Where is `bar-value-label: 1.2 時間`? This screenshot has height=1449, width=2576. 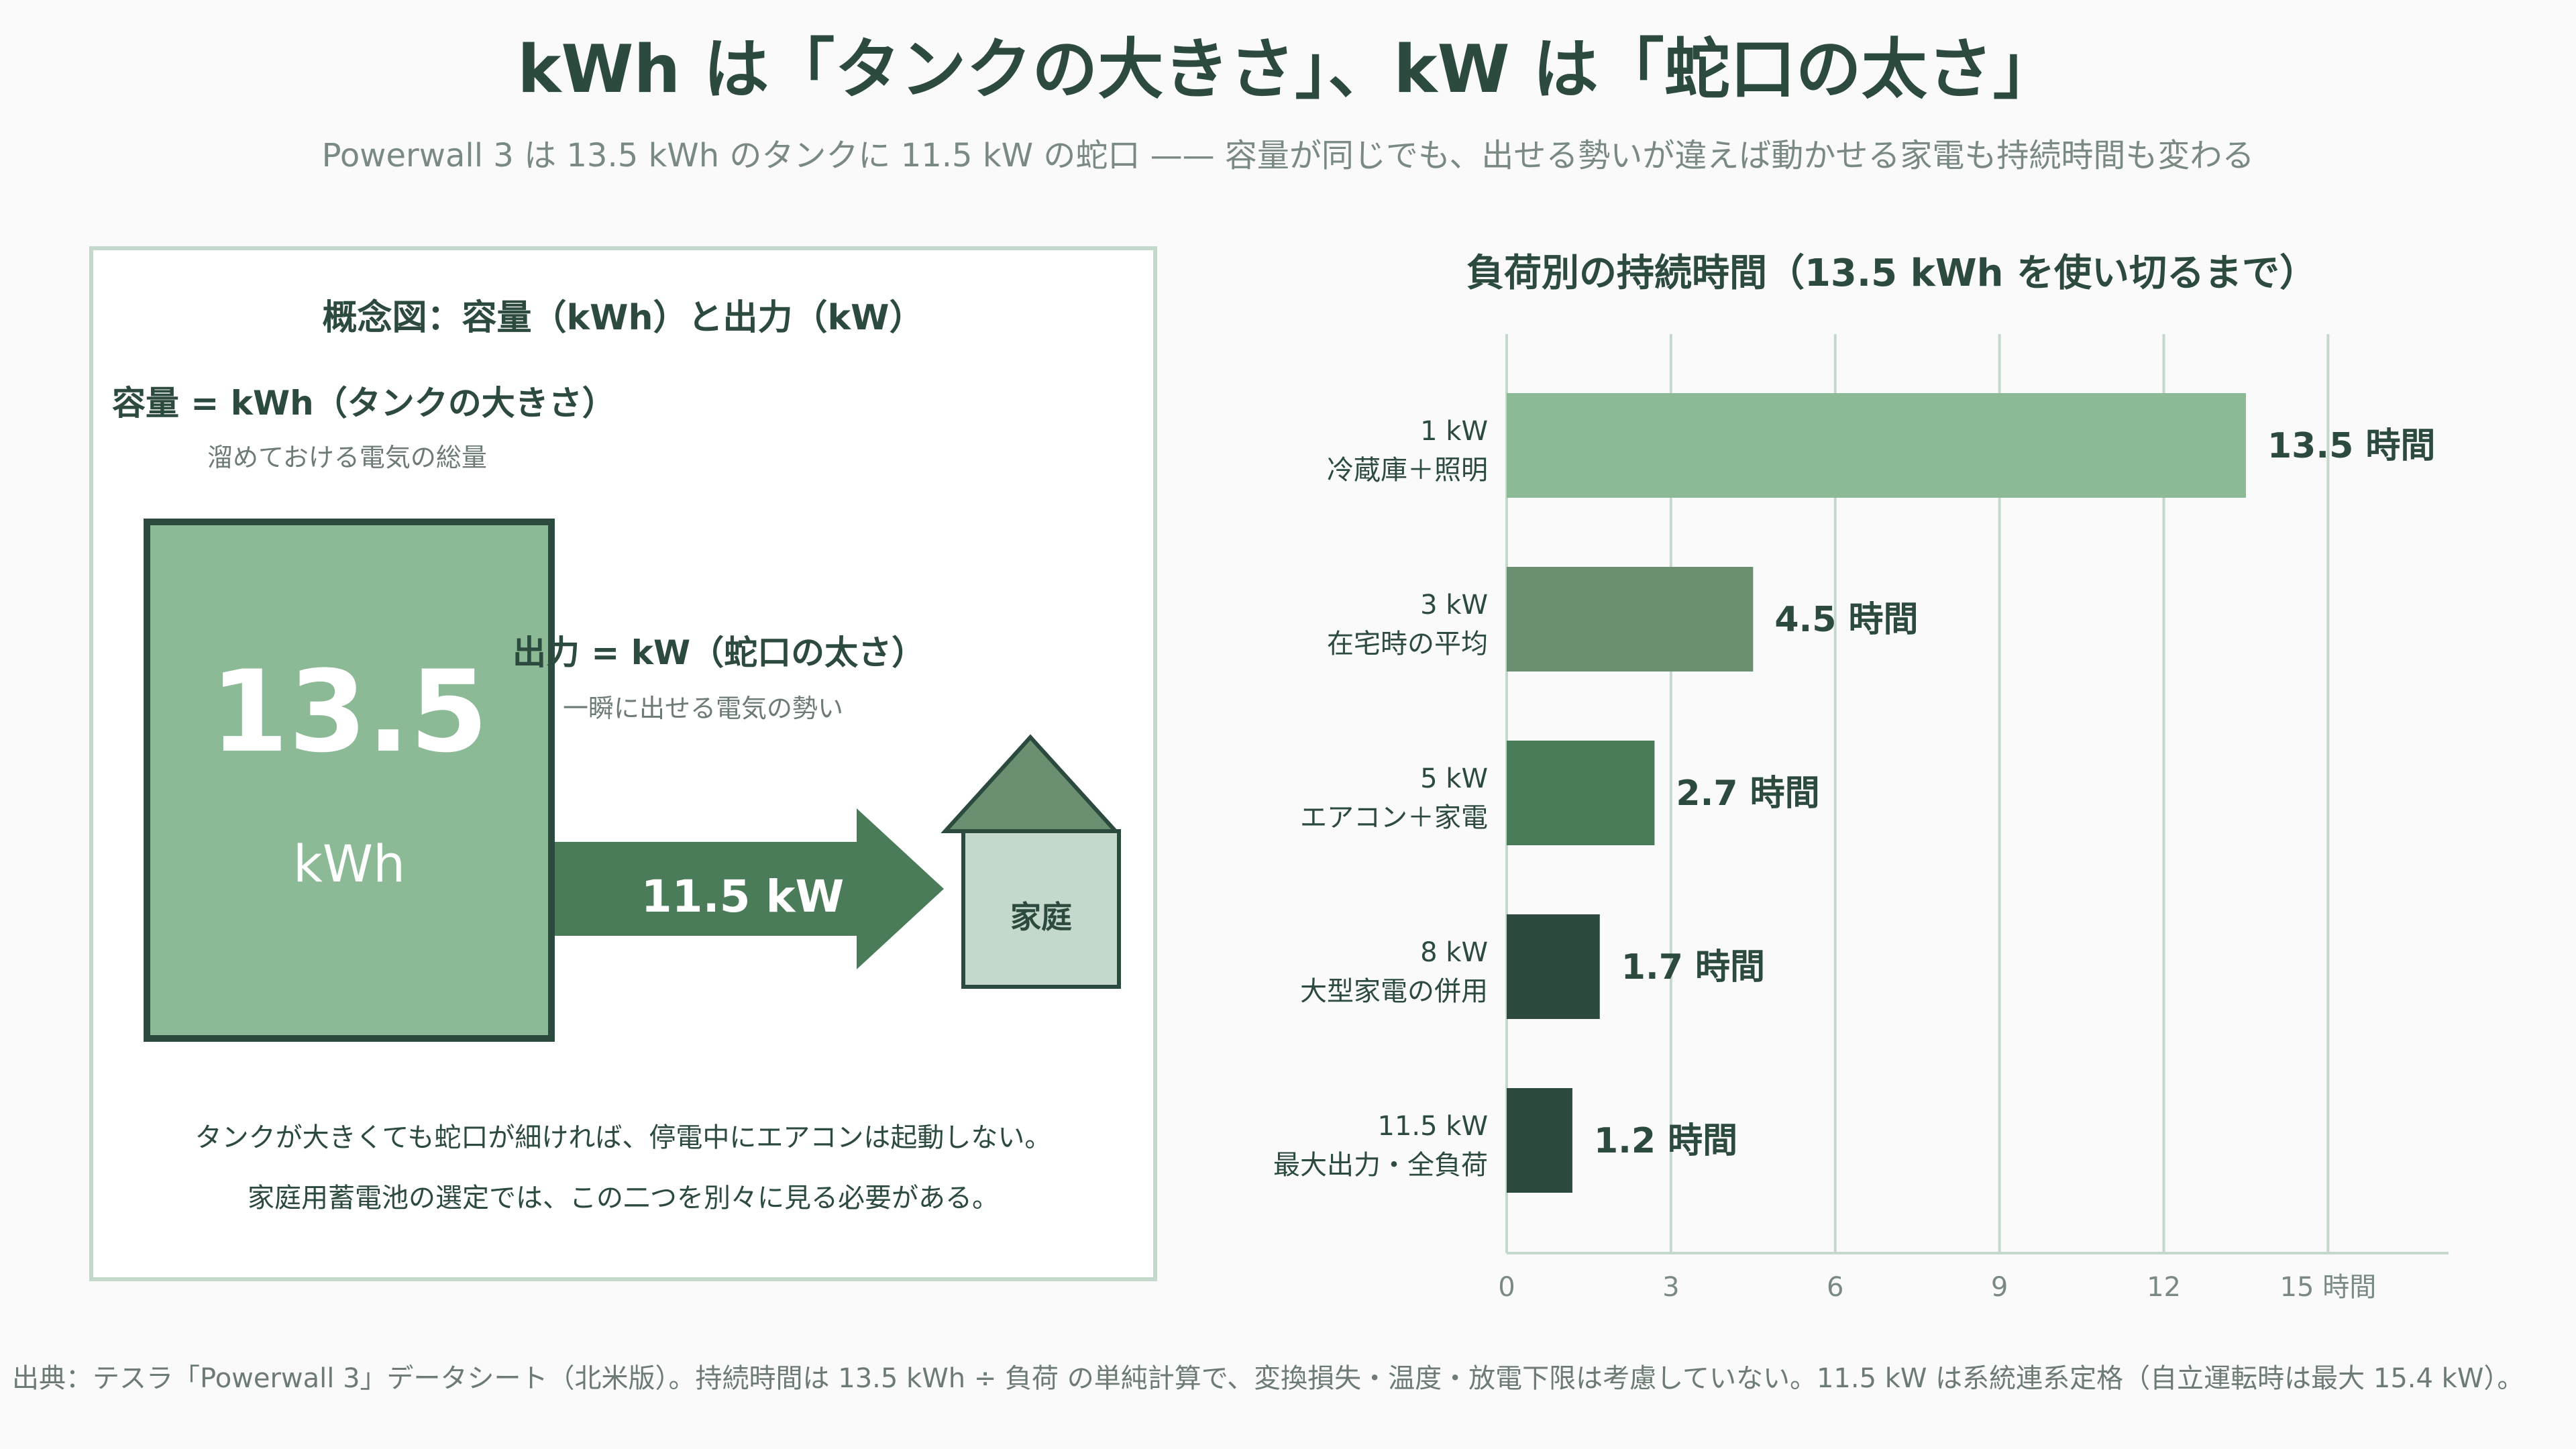
bar-value-label: 1.2 時間 is located at coordinates (1665, 1141).